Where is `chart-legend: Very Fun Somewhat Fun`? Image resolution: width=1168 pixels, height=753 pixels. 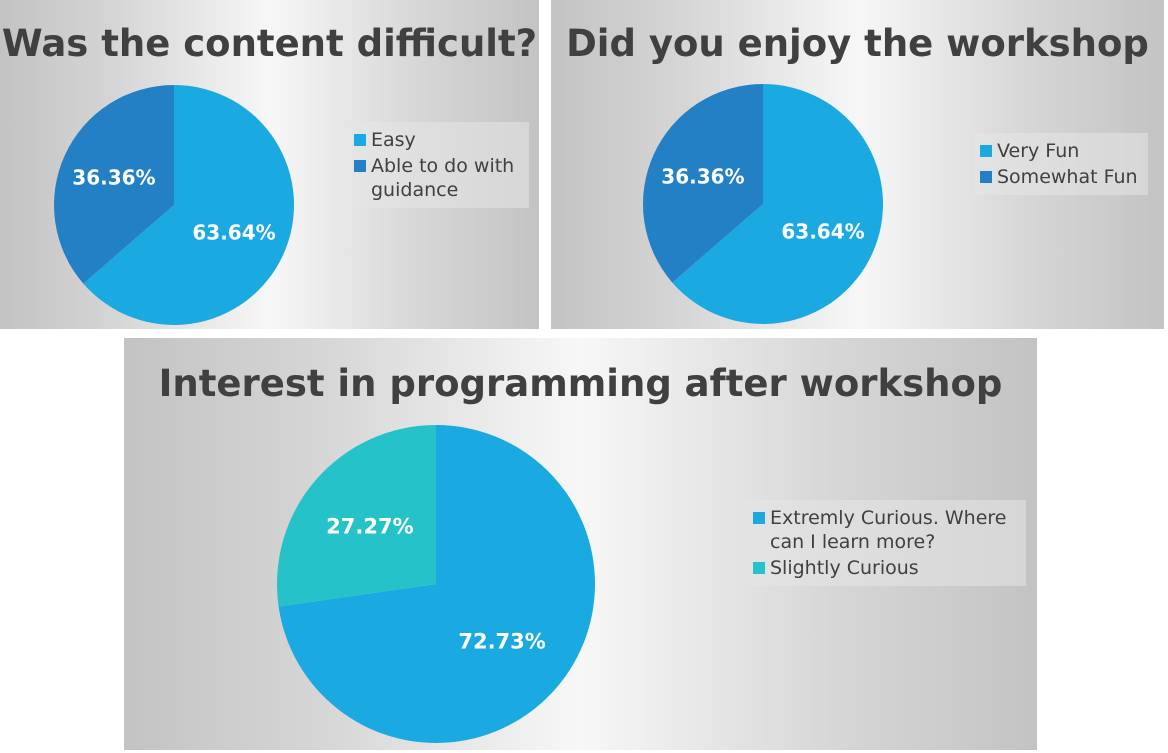 chart-legend: Very Fun Somewhat Fun is located at coordinates (1061, 164).